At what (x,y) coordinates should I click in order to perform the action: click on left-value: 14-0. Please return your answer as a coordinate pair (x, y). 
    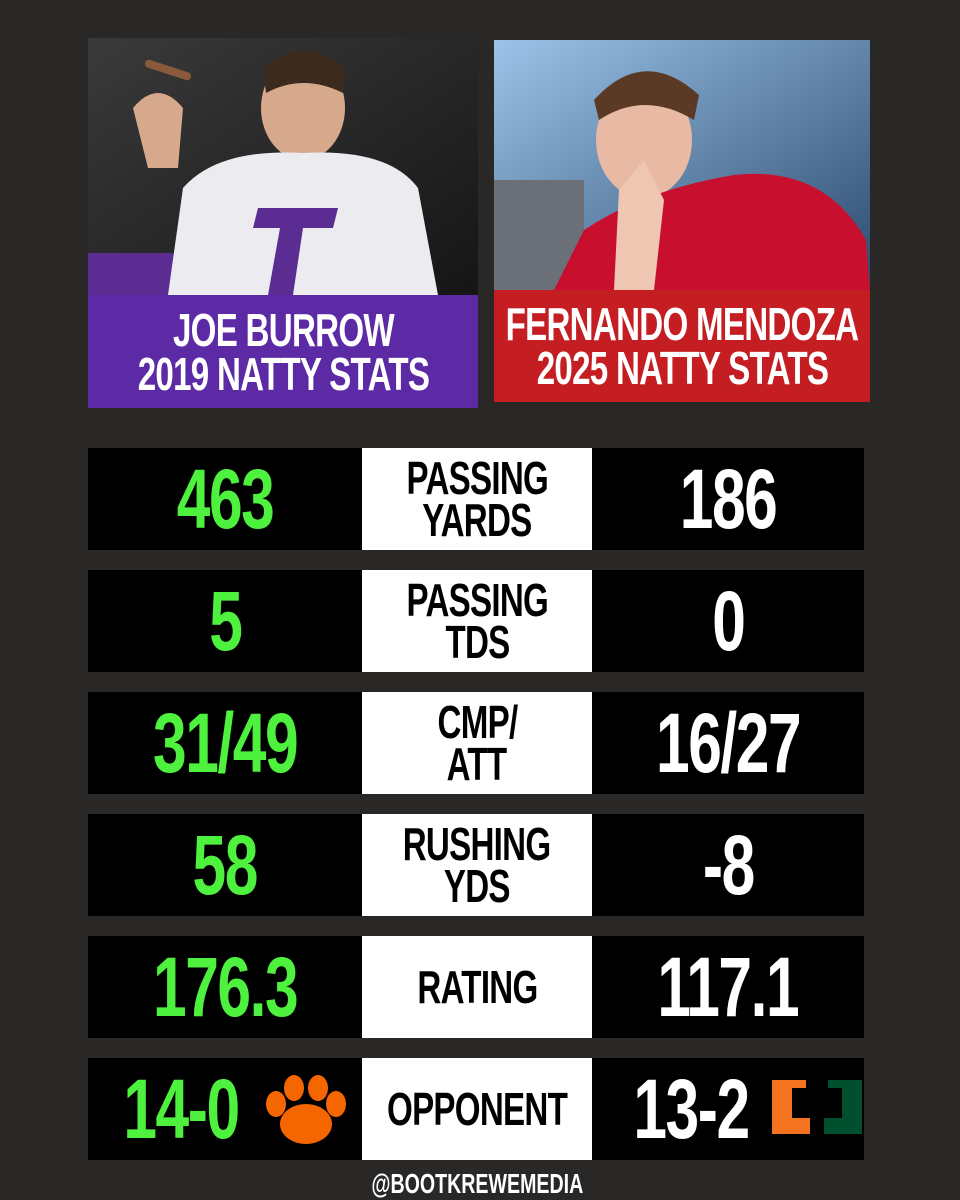
    Looking at the image, I should click on (181, 1109).